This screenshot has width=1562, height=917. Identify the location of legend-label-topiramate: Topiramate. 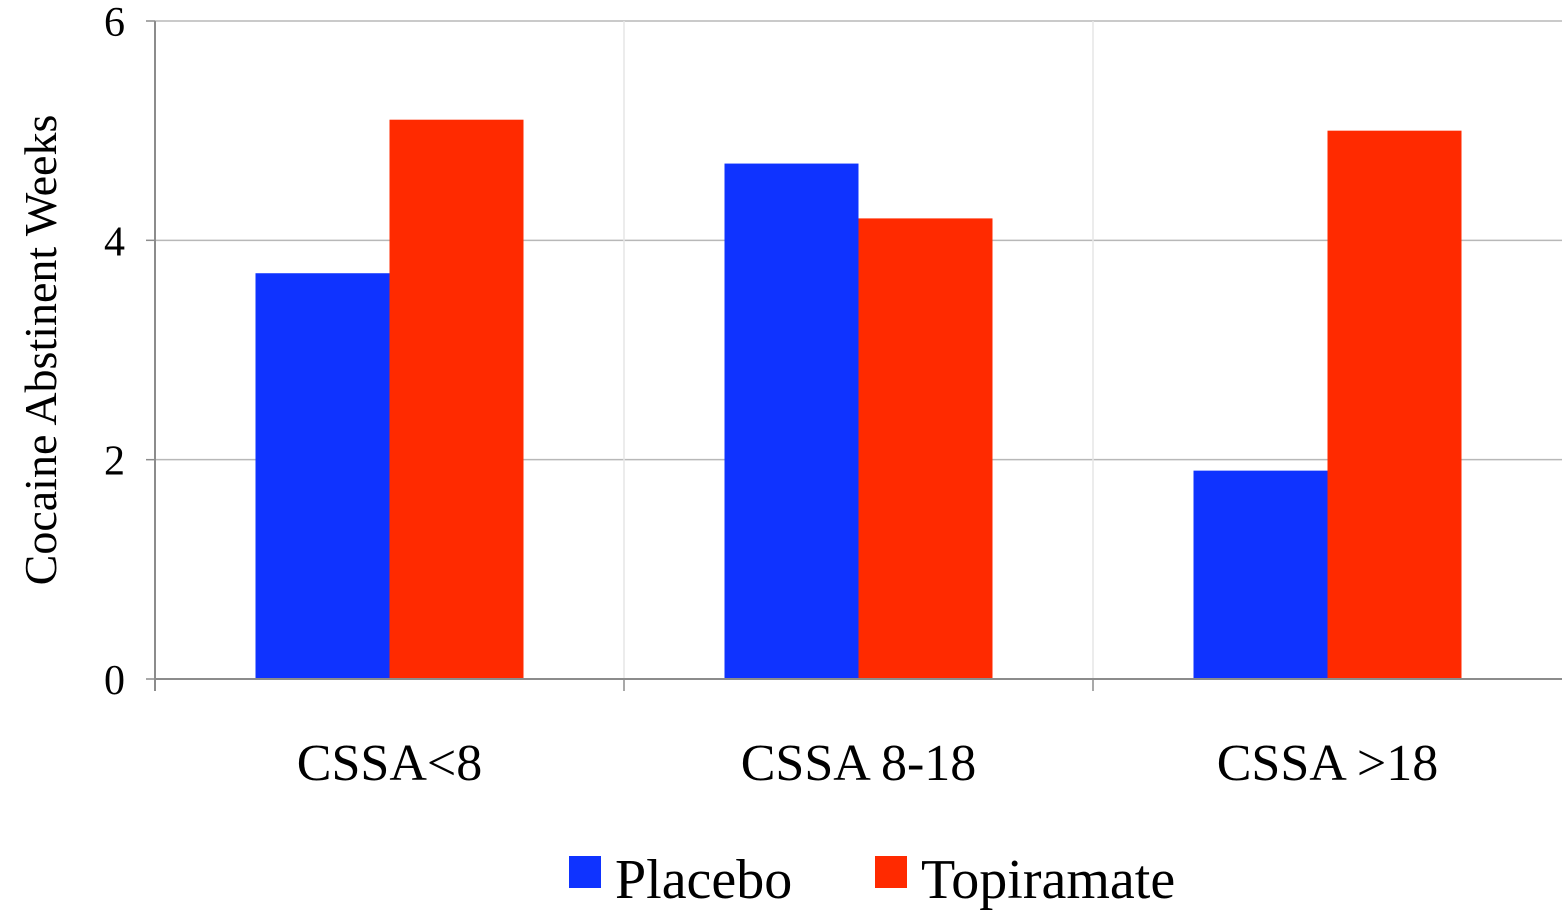
(1048, 880).